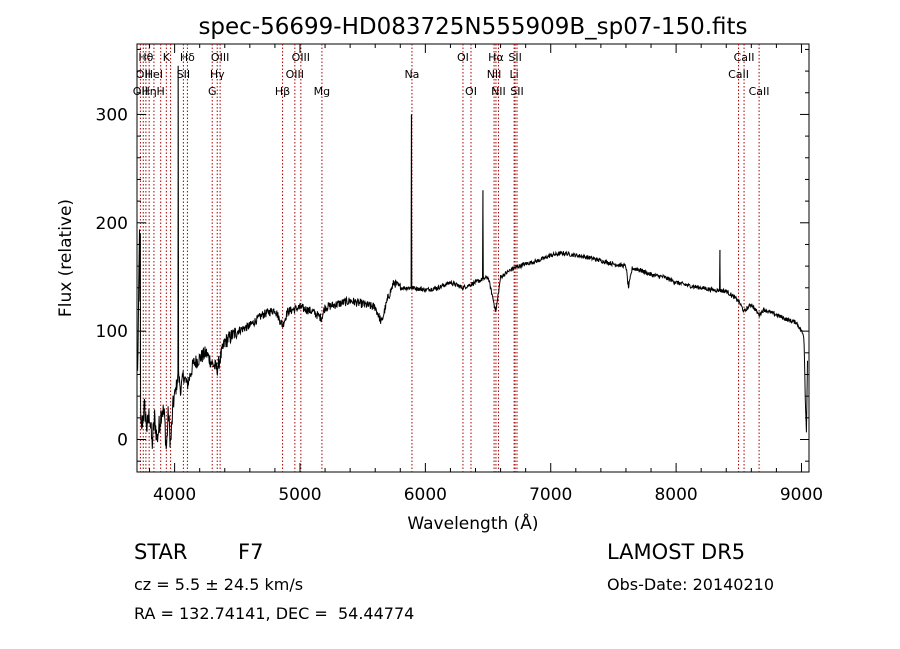  What do you see at coordinates (154, 74) in the screenshot?
I see `line-marker-label: HeI` at bounding box center [154, 74].